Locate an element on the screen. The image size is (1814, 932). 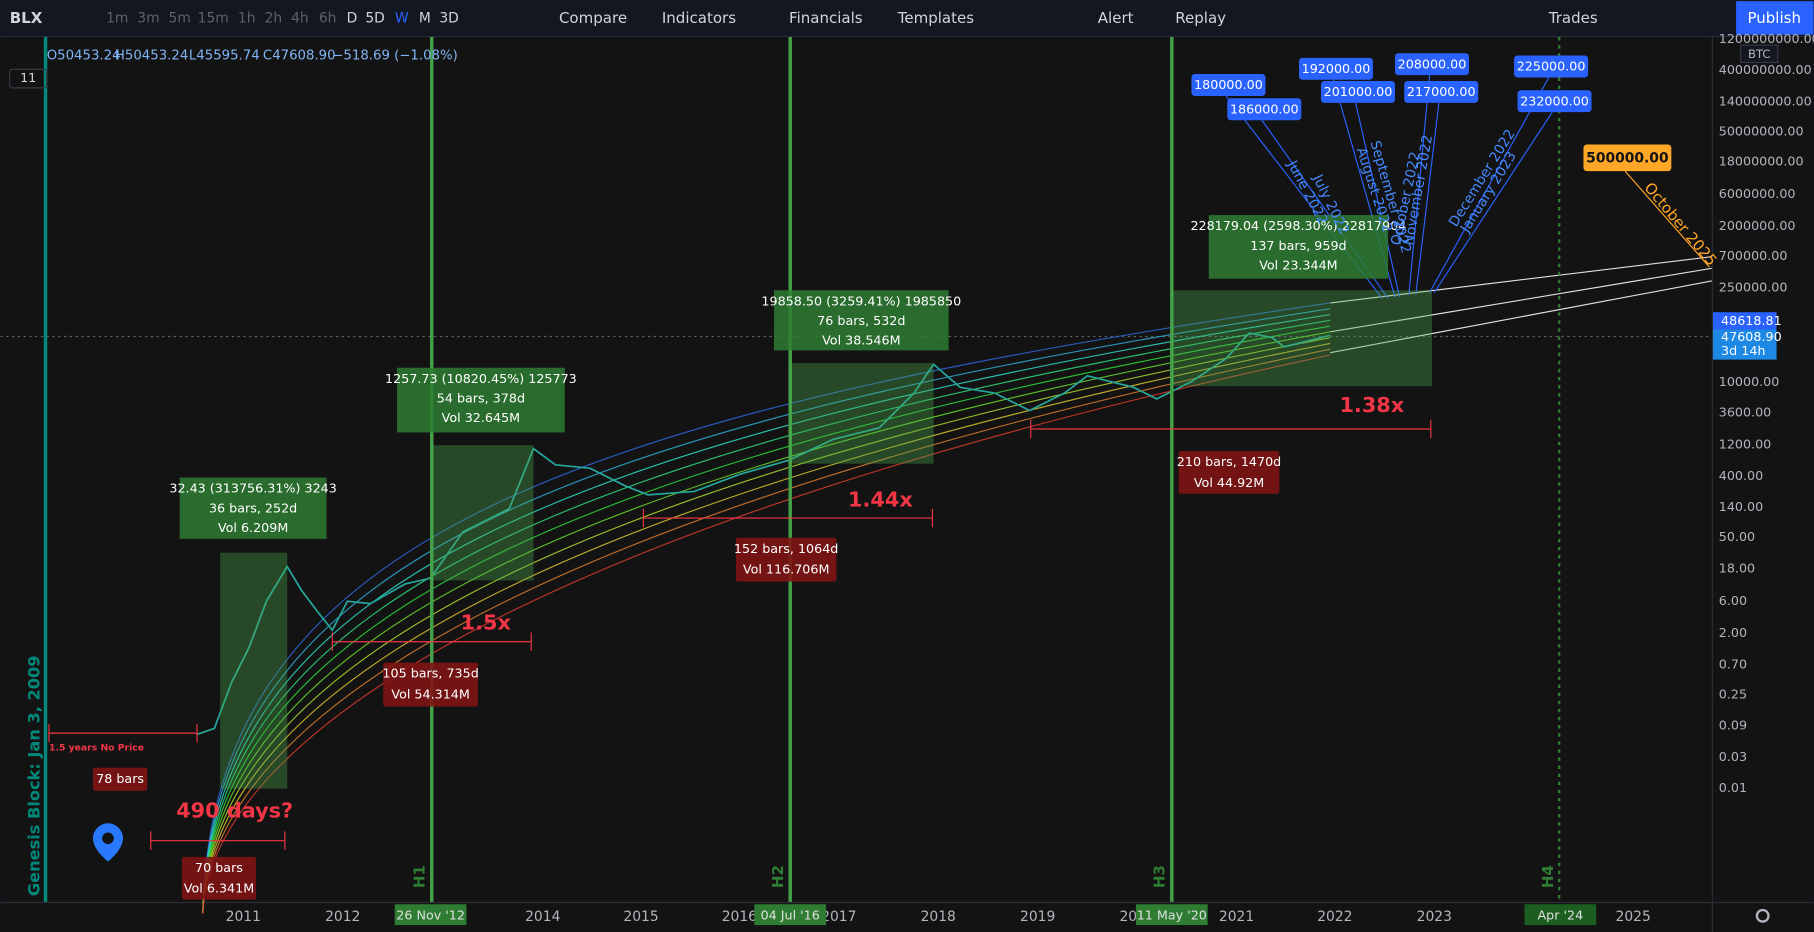
interval-button: 3m is located at coordinates (148, 19).